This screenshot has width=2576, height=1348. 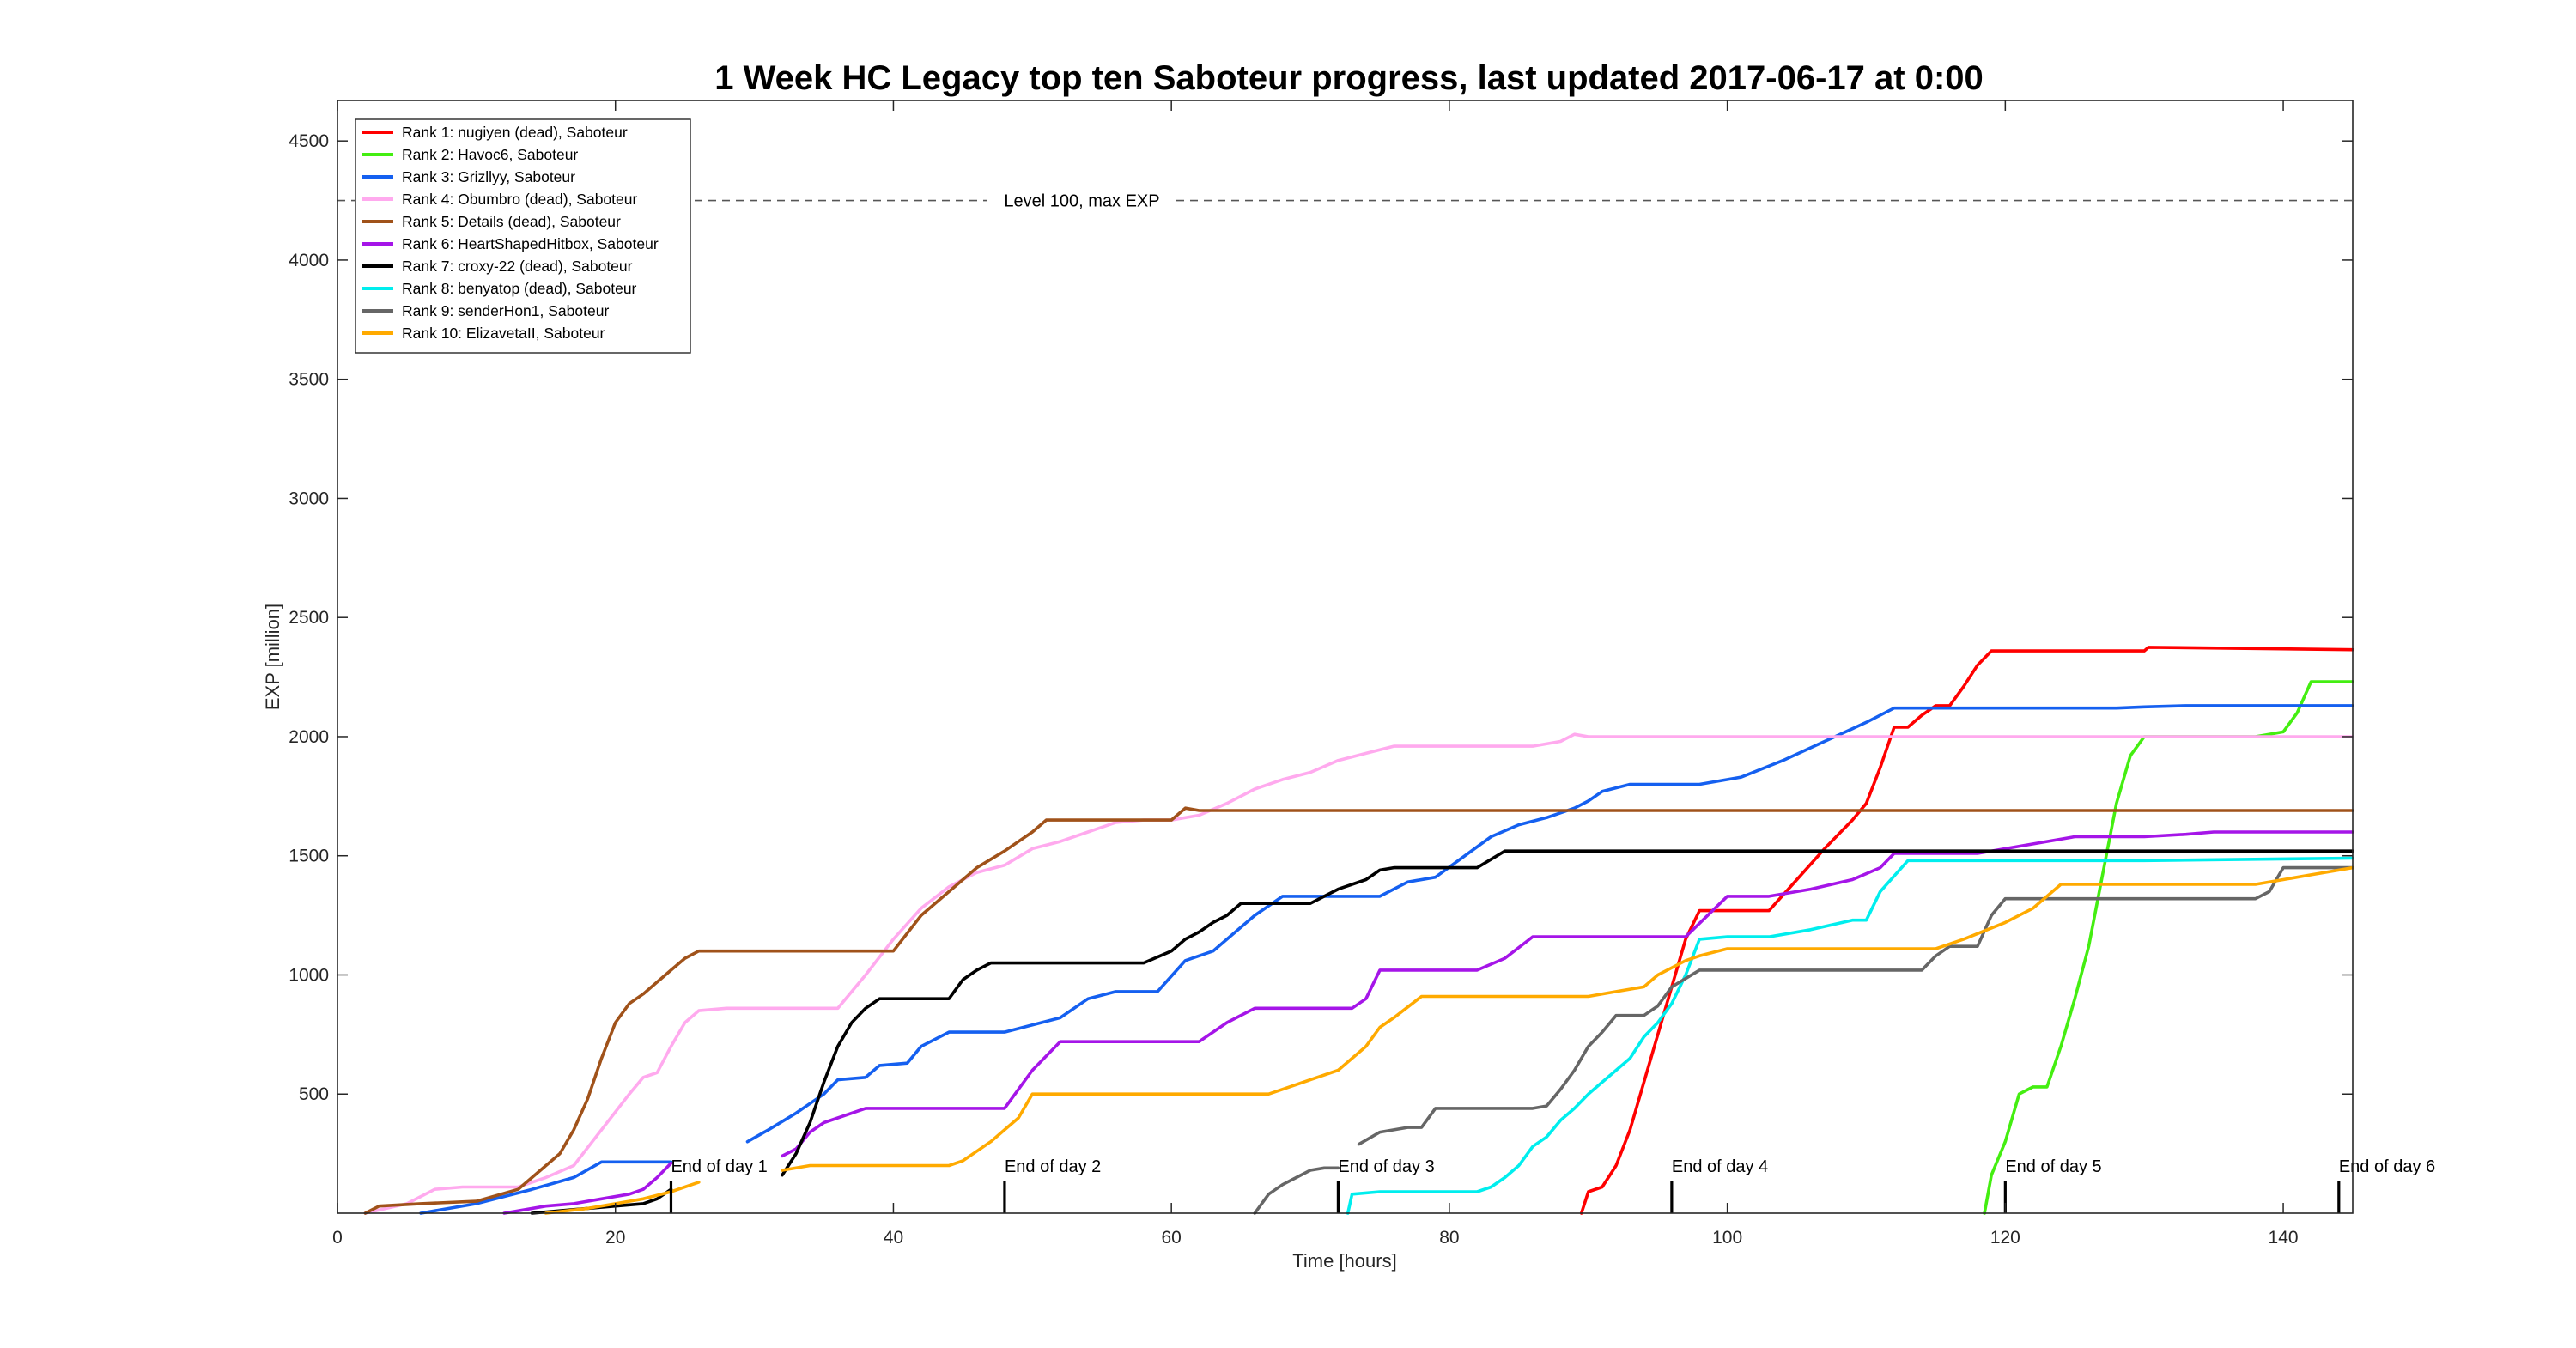 I want to click on x-tick-label: 120, so click(x=2005, y=1238).